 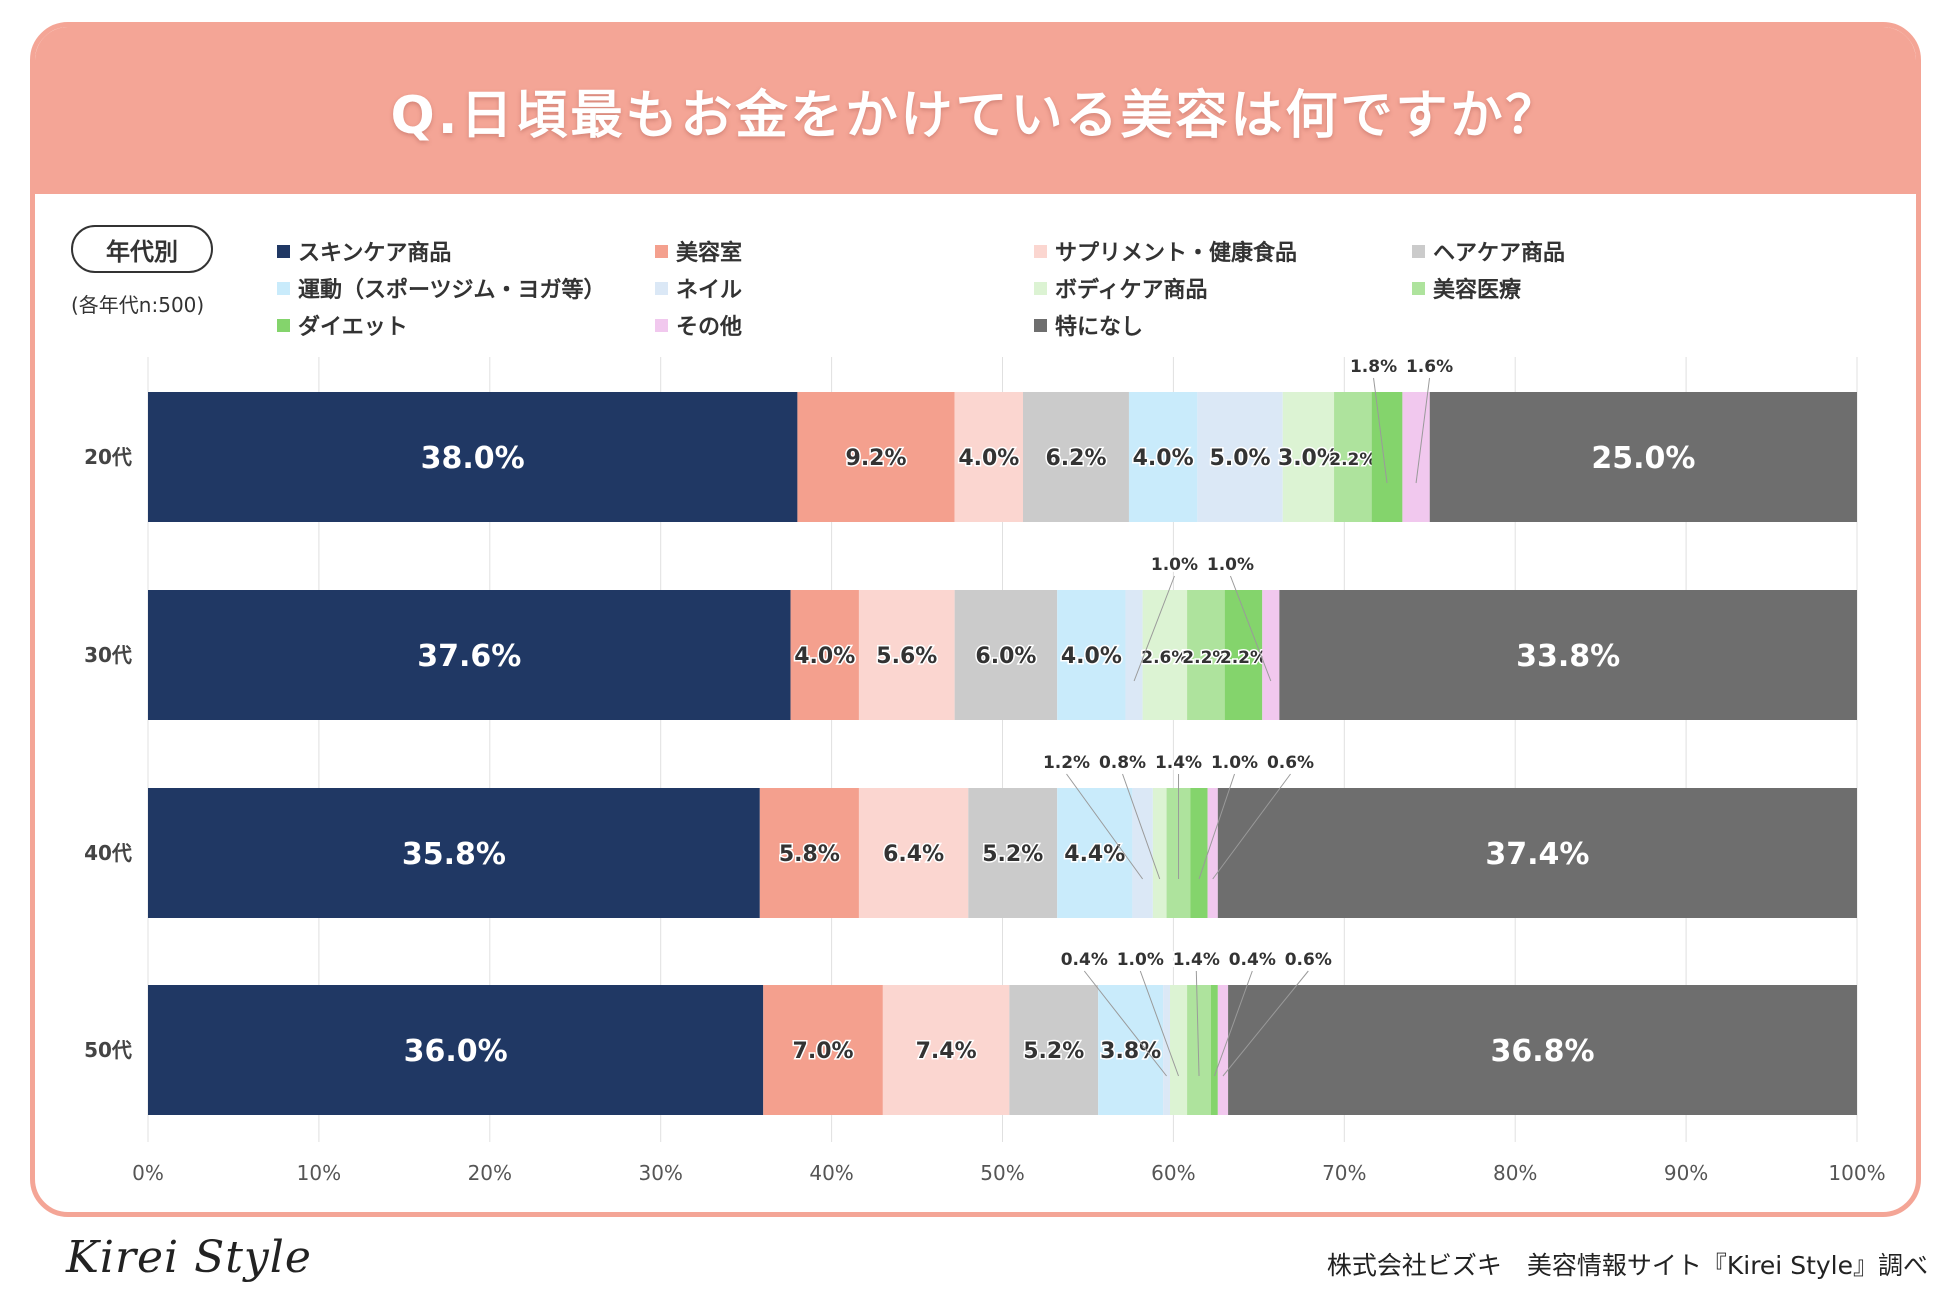 What do you see at coordinates (1005, 656) in the screenshot?
I see `data-label: 6.0%` at bounding box center [1005, 656].